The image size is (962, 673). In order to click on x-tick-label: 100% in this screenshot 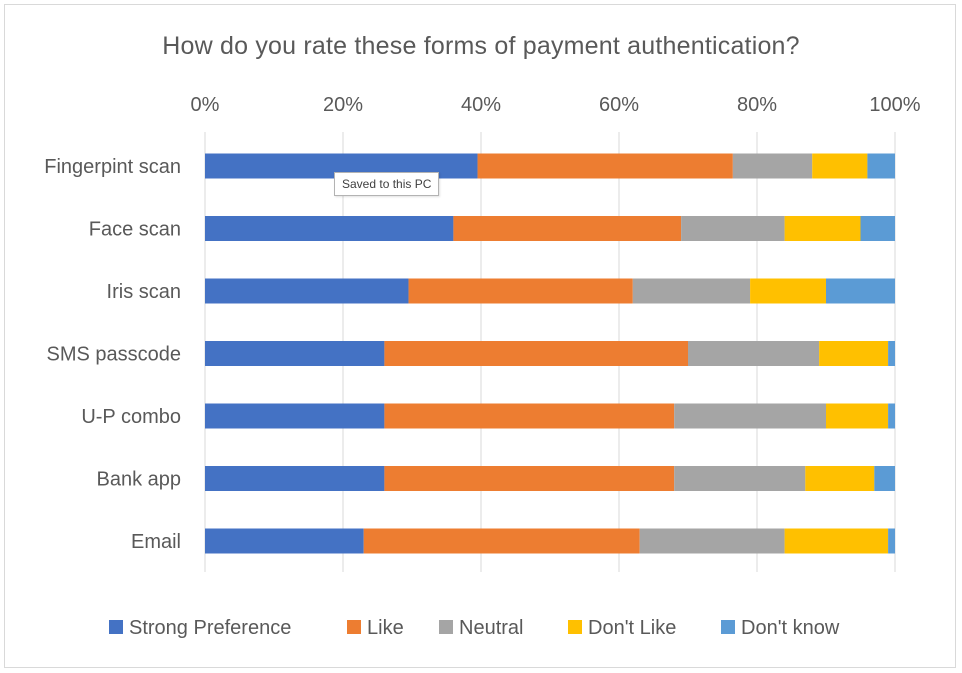, I will do `click(894, 105)`.